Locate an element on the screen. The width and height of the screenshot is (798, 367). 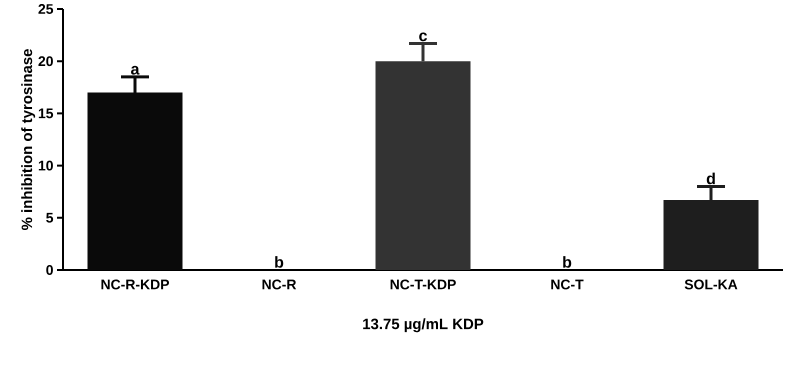
x-tick-label: NC-R is located at coordinates (279, 285).